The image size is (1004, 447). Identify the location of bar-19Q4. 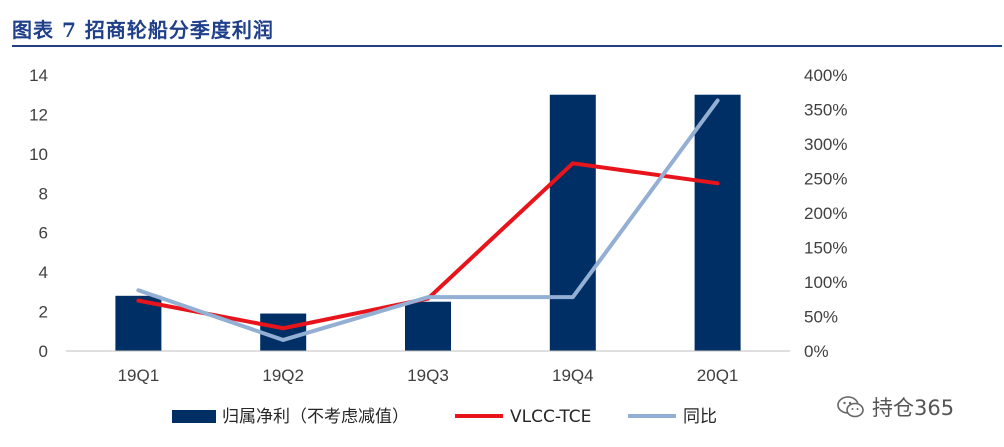
(572, 222).